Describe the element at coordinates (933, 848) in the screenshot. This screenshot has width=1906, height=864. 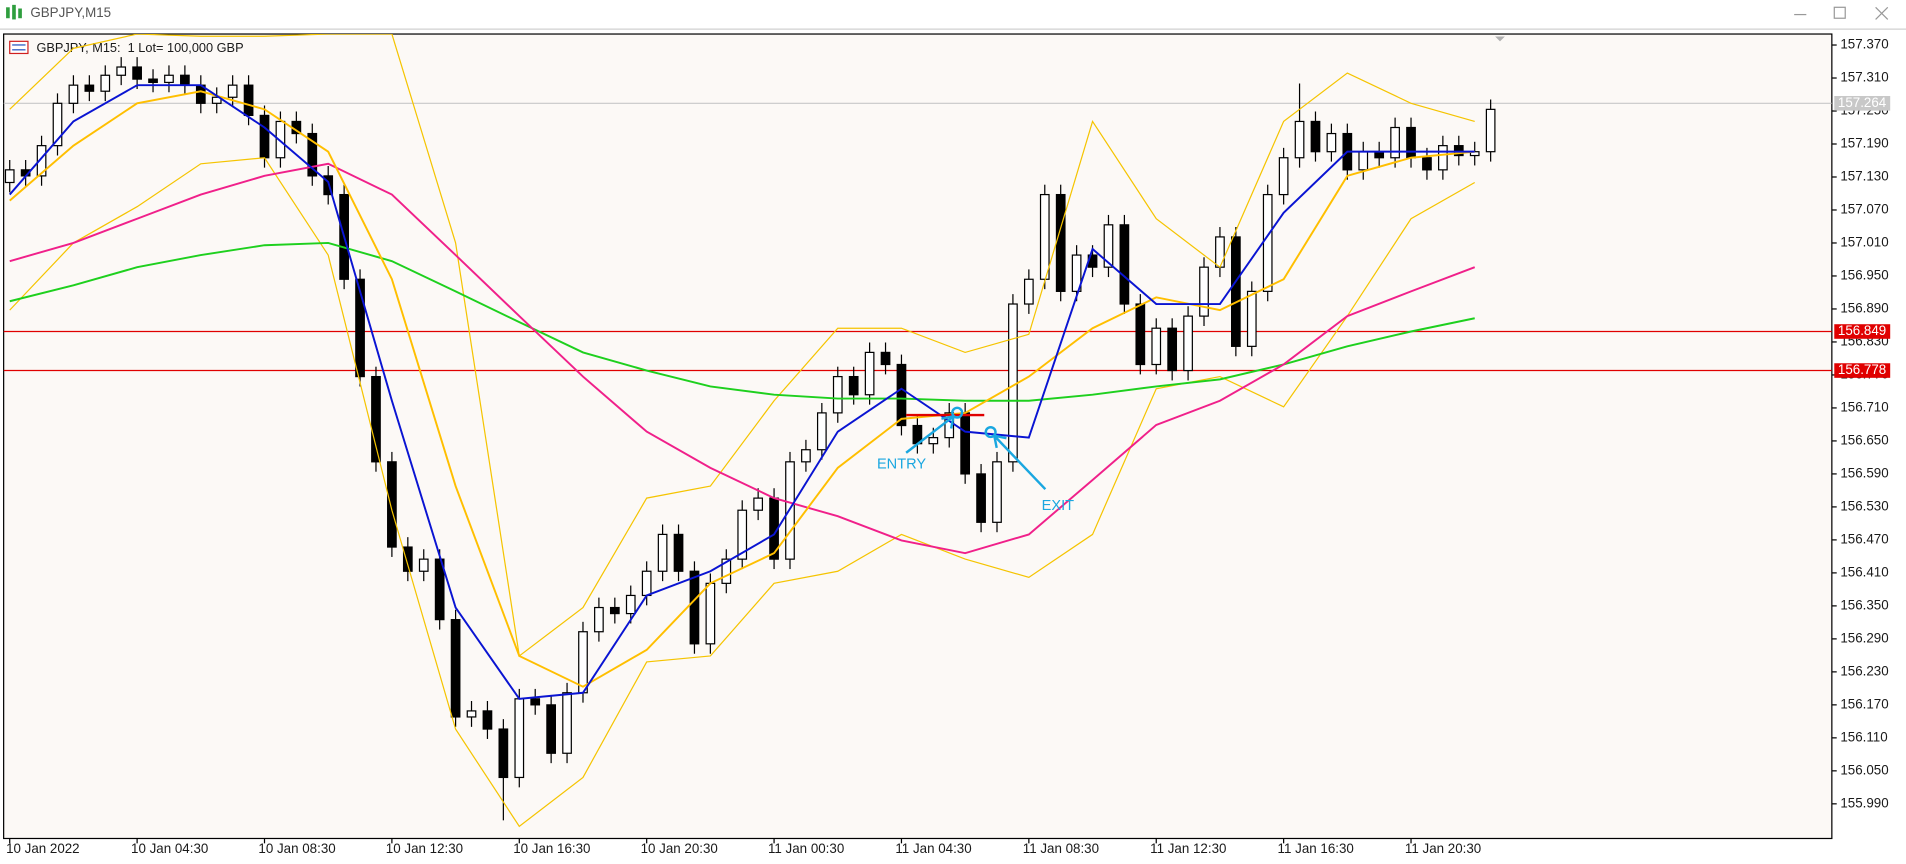
I see `x-tick-label: 11 Jan 04:30` at that location.